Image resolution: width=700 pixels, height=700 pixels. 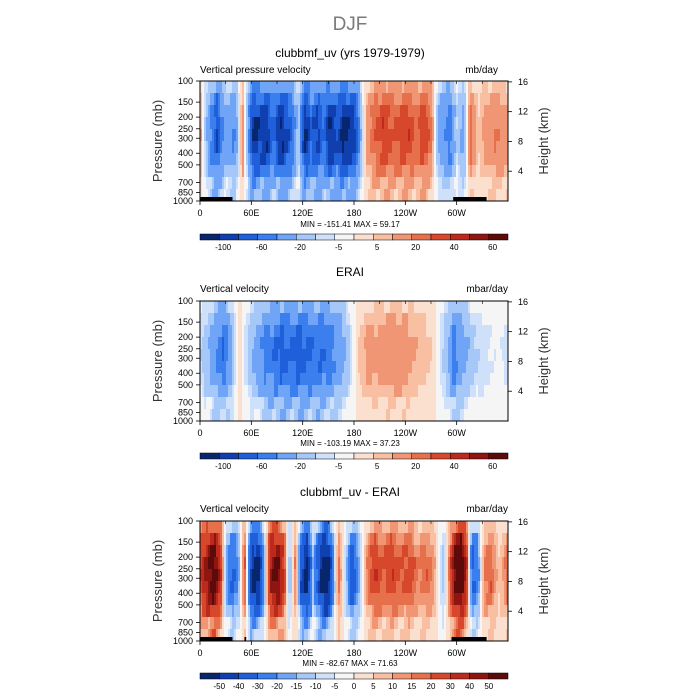 What do you see at coordinates (456, 433) in the screenshot?
I see `x-tick-label: 60W` at bounding box center [456, 433].